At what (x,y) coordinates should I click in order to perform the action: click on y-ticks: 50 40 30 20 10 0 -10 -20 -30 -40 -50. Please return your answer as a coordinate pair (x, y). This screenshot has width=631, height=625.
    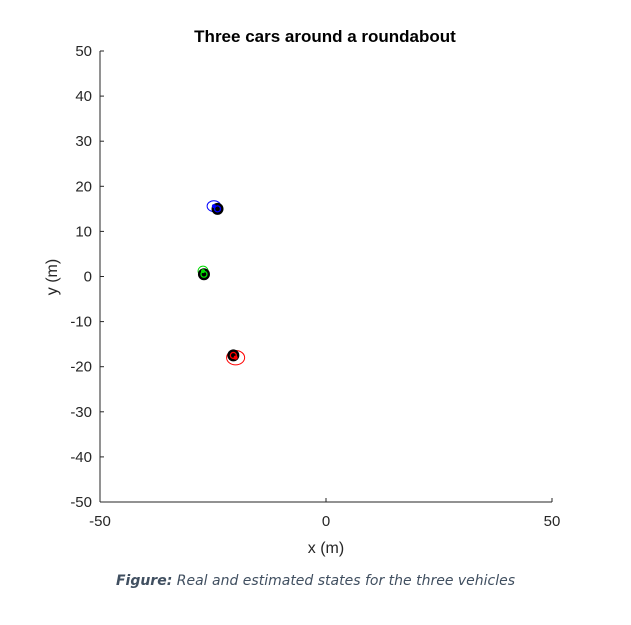
    Looking at the image, I should click on (87, 277).